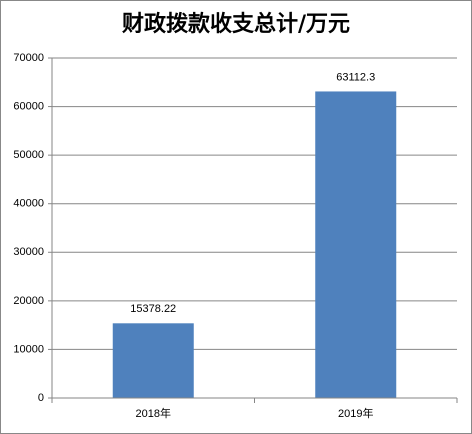 The height and width of the screenshot is (434, 472). What do you see at coordinates (355, 77) in the screenshot?
I see `data-label: 63112.3` at bounding box center [355, 77].